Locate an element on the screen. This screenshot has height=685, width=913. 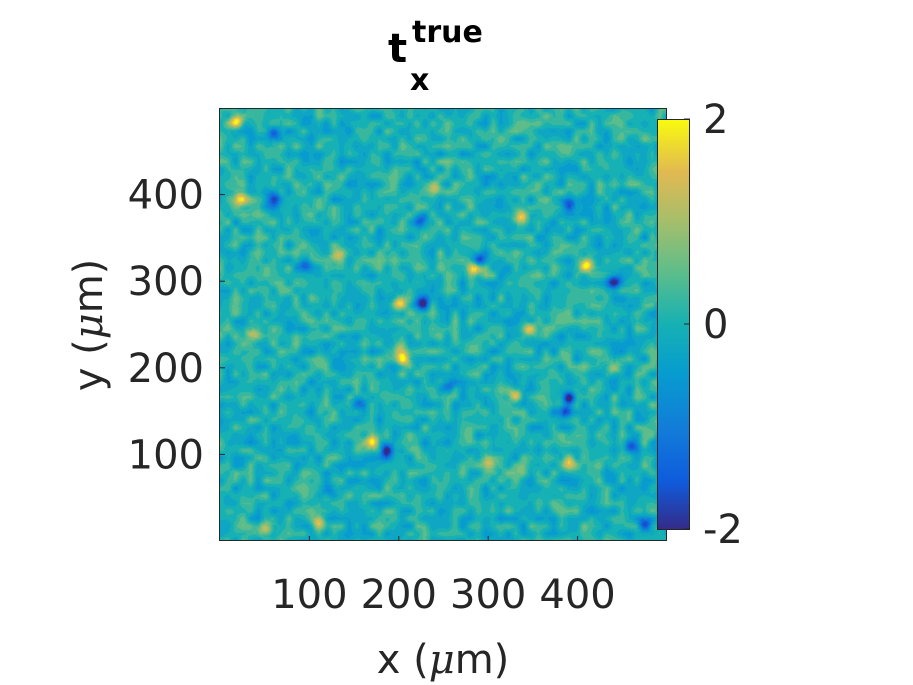
colorbar-ticks: -2 0 2 is located at coordinates (713, 325).